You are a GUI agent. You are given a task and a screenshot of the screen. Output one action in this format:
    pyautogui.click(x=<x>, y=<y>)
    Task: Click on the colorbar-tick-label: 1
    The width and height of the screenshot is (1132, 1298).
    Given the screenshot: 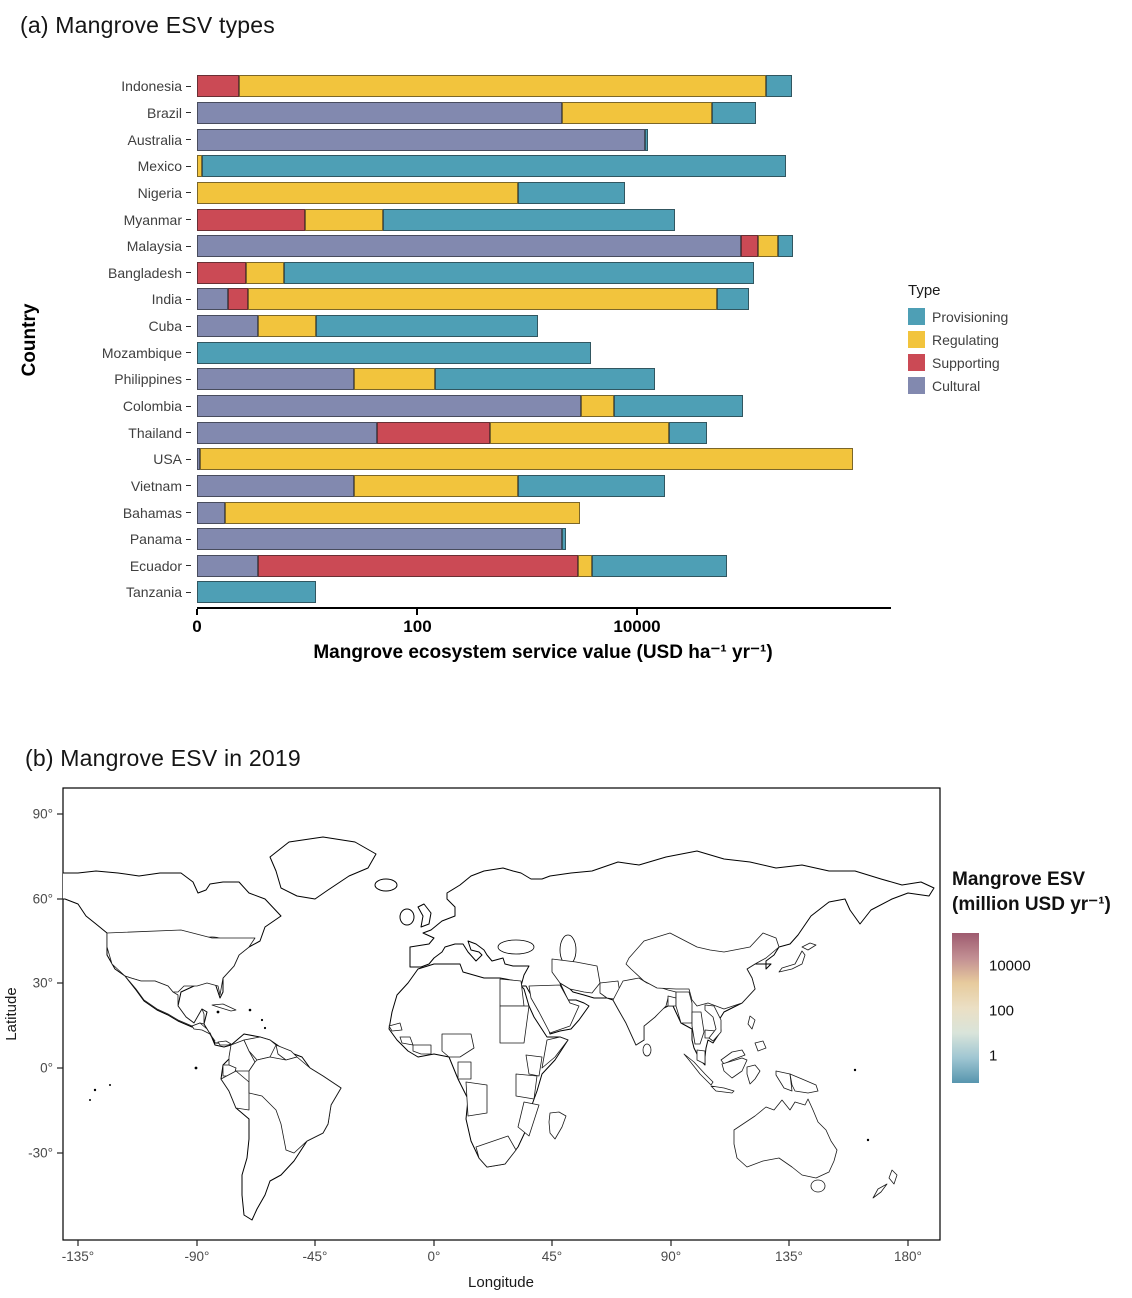 What is the action you would take?
    pyautogui.click(x=993, y=1056)
    